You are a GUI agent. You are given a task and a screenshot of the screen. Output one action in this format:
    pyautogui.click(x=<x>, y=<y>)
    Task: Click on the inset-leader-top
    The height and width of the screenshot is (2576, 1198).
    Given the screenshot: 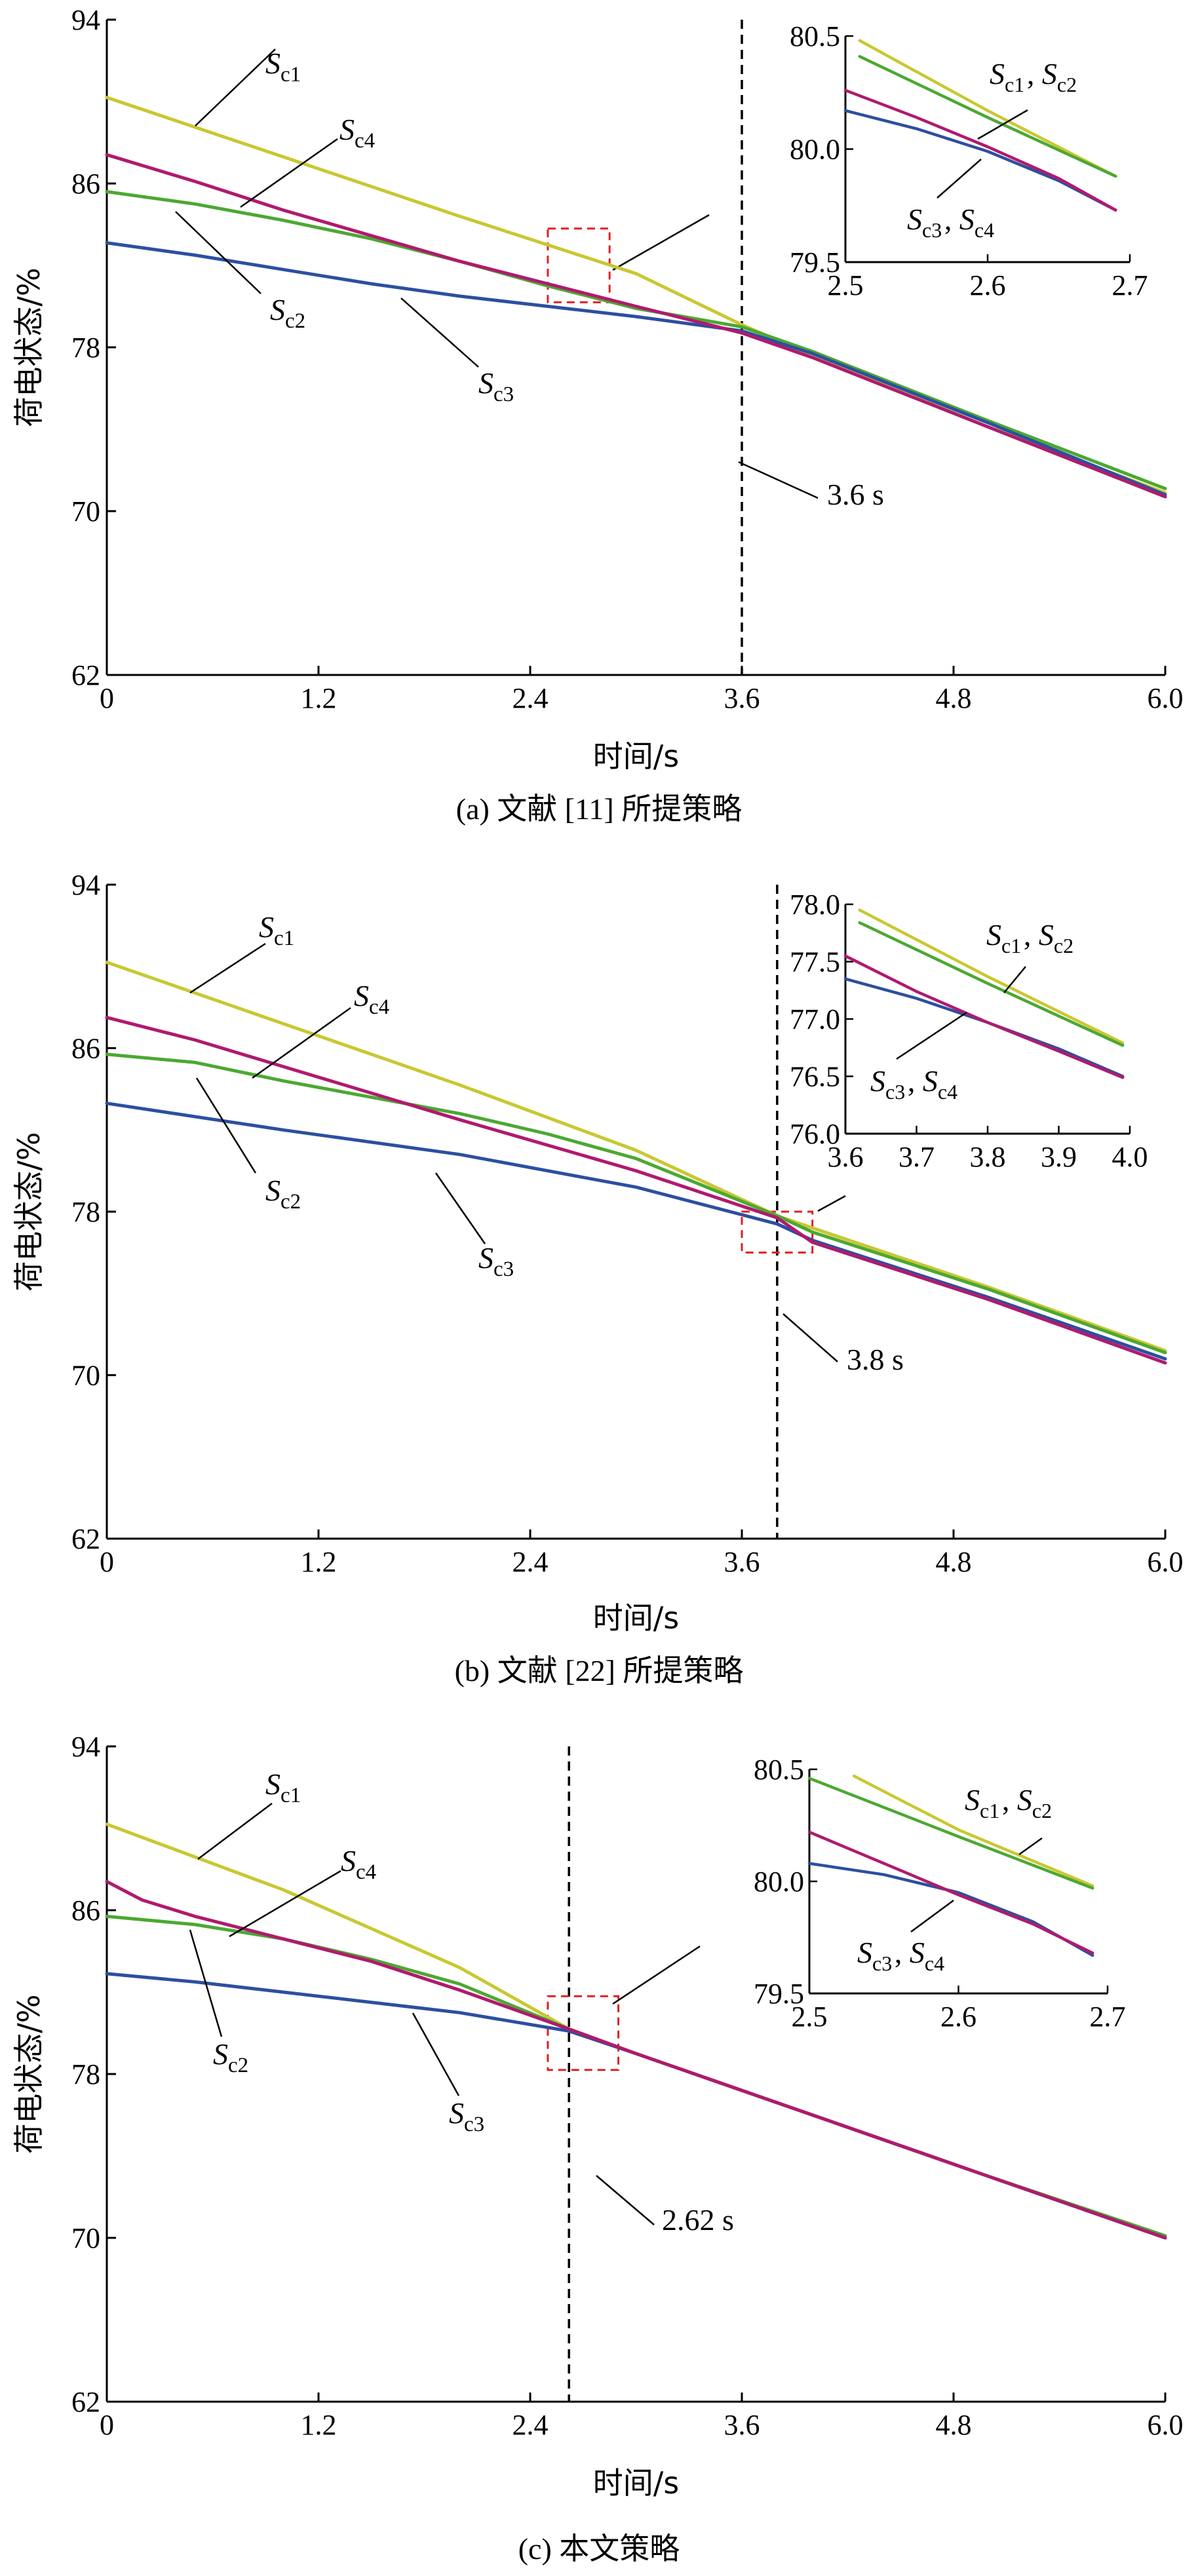 What is the action you would take?
    pyautogui.click(x=1014, y=979)
    